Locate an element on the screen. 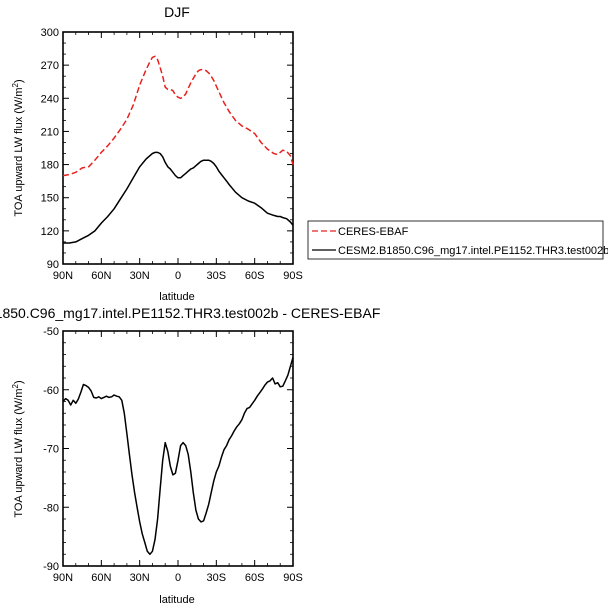 The image size is (608, 608). bottom-plot-frame is located at coordinates (178, 448).